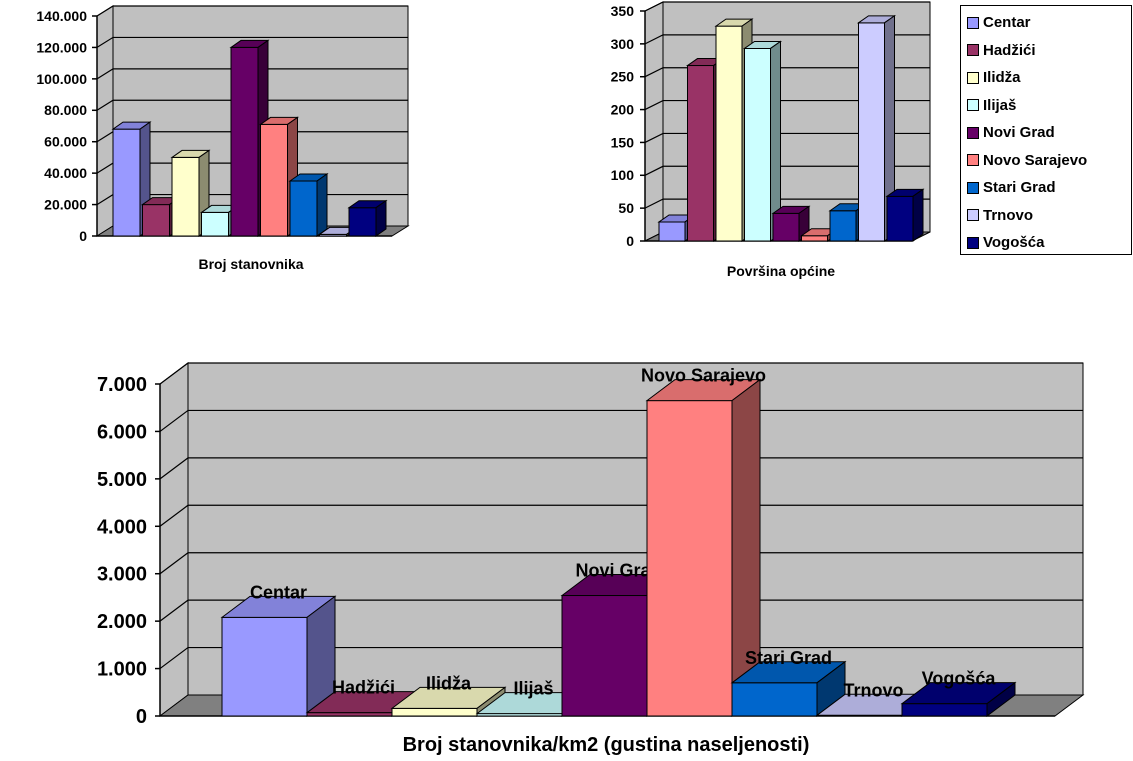 This screenshot has height=761, width=1133. Describe the element at coordinates (1000, 105) in the screenshot. I see `legend-label: Ilijaš` at that location.